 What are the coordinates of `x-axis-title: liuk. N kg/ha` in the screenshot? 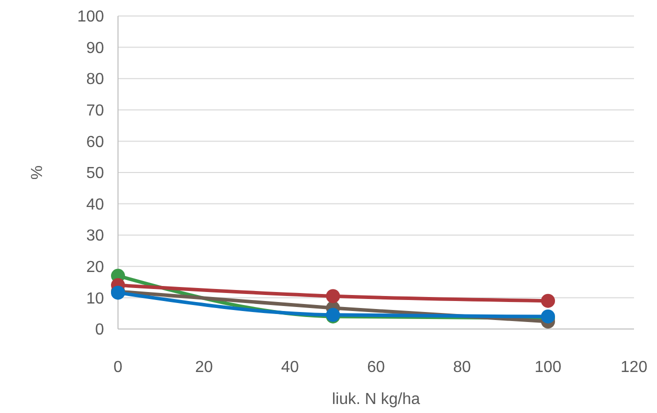 It's located at (376, 399).